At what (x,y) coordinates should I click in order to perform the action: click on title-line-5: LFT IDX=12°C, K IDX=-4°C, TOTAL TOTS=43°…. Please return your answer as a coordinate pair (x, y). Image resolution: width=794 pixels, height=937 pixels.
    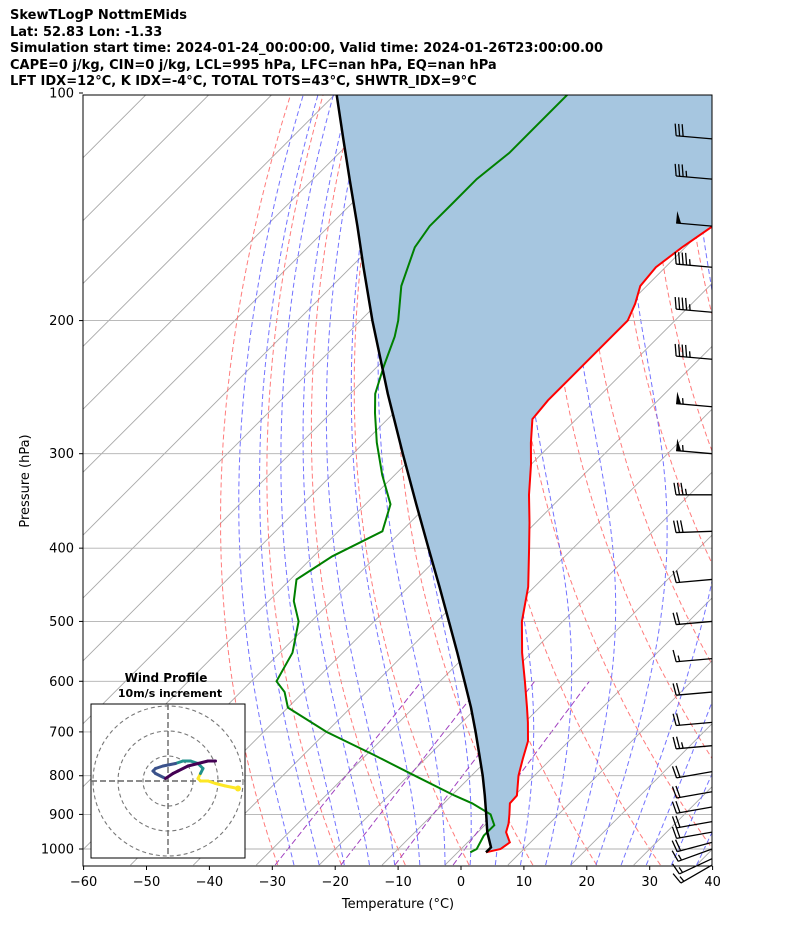
    Looking at the image, I should click on (243, 81).